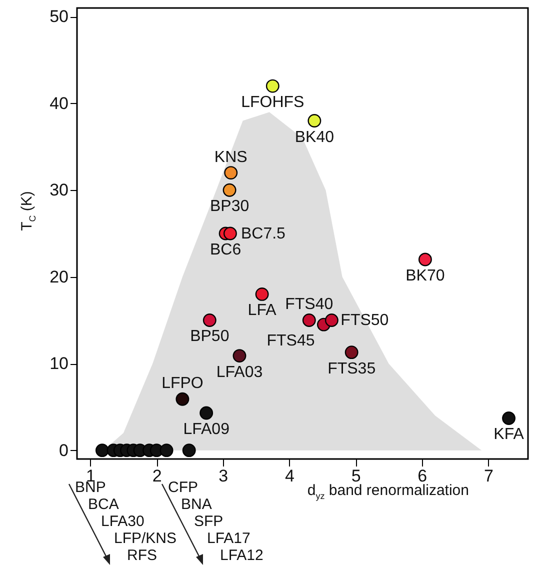 The height and width of the screenshot is (569, 533). What do you see at coordinates (226, 250) in the screenshot?
I see `annotation: BC6` at bounding box center [226, 250].